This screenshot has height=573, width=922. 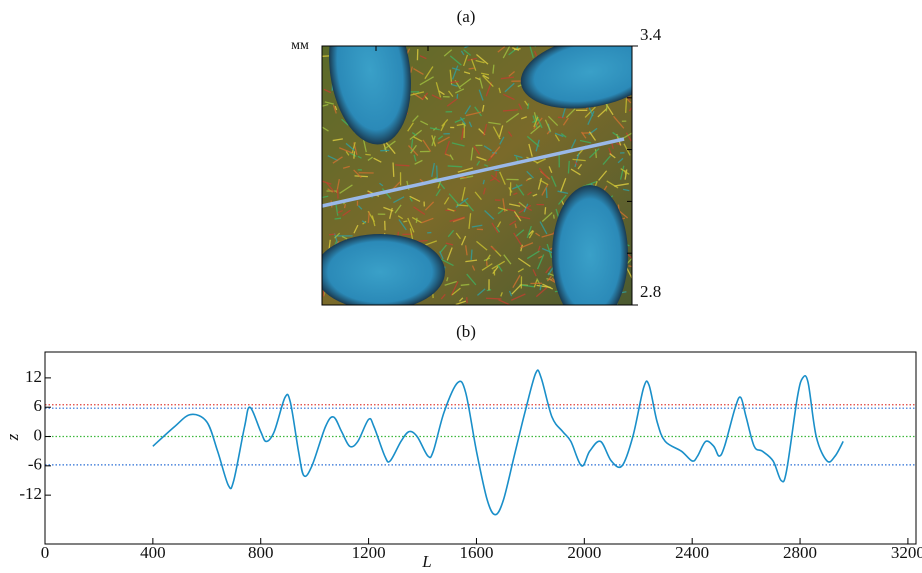 What do you see at coordinates (466, 16) in the screenshot?
I see `panel-title: (a)` at bounding box center [466, 16].